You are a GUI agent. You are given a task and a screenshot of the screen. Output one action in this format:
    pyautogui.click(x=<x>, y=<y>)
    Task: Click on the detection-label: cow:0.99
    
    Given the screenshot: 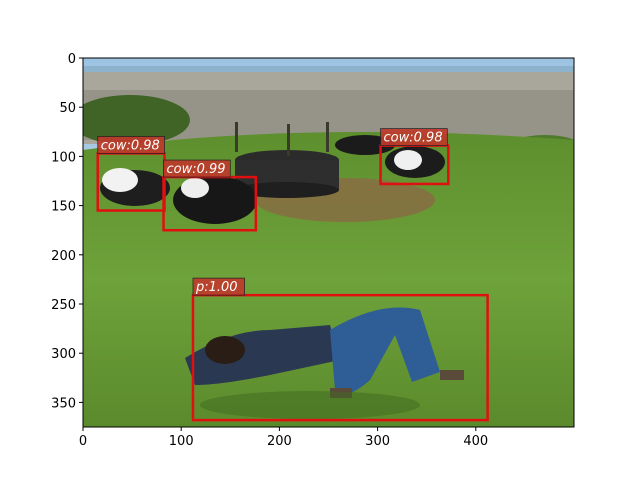 What is the action you would take?
    pyautogui.click(x=196, y=169)
    